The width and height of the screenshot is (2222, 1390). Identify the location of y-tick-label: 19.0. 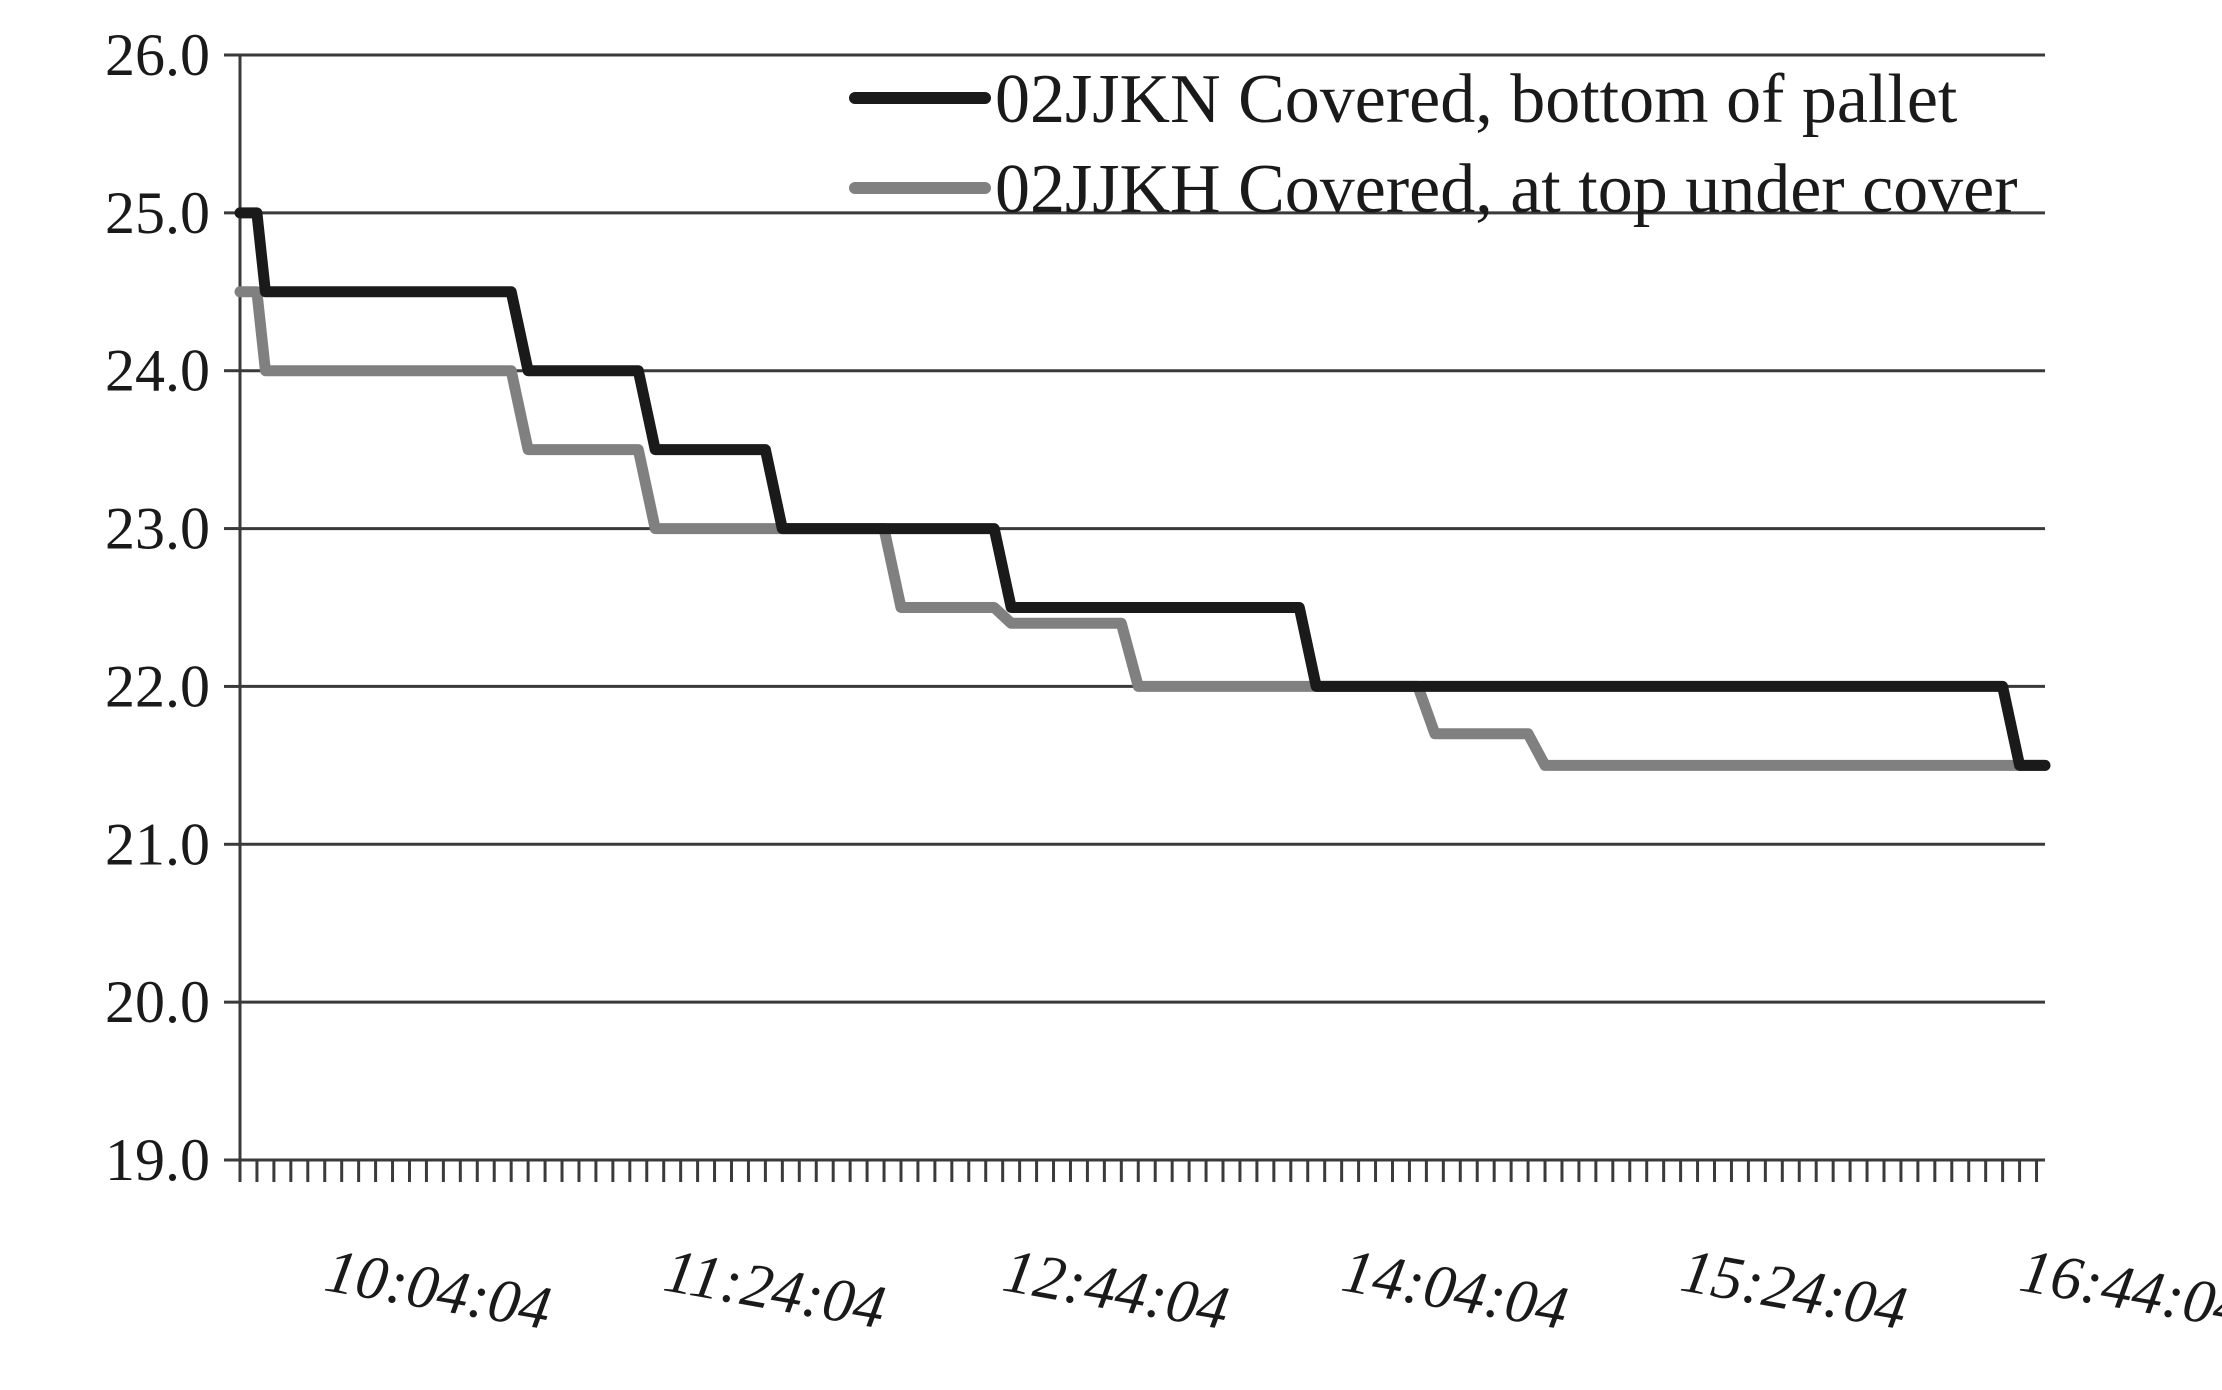
(157, 1160).